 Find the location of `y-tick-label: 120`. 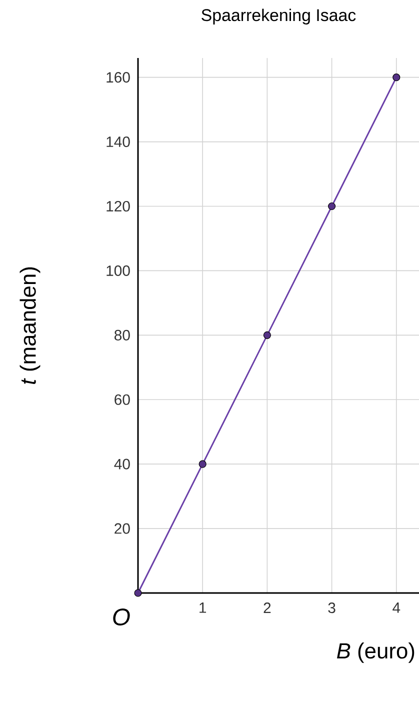

y-tick-label: 120 is located at coordinates (118, 206).